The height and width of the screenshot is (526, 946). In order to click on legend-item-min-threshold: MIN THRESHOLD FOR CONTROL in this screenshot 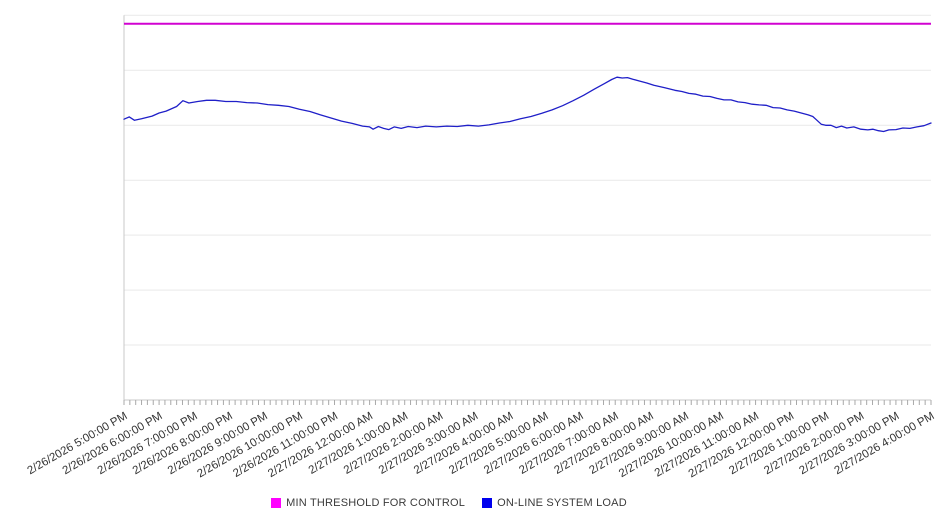, I will do `click(368, 503)`.